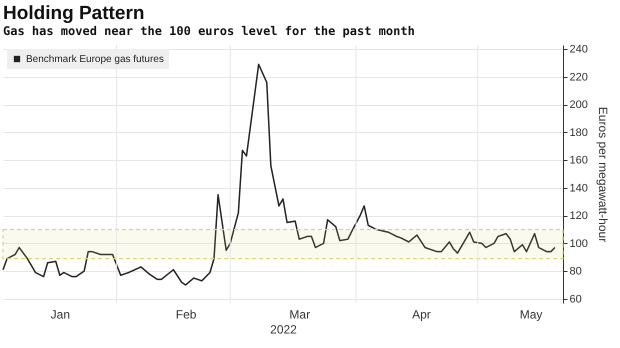  I want to click on y-tick-label: 220, so click(579, 77).